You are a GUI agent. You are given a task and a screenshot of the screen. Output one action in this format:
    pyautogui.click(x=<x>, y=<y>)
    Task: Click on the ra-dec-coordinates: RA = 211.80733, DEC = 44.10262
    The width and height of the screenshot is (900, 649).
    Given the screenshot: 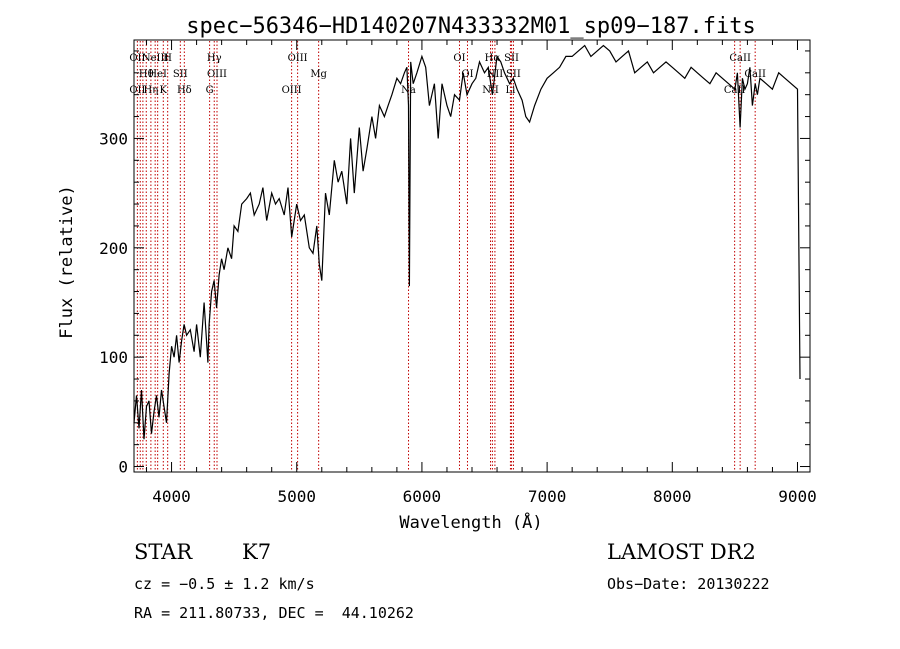 What is the action you would take?
    pyautogui.click(x=274, y=613)
    